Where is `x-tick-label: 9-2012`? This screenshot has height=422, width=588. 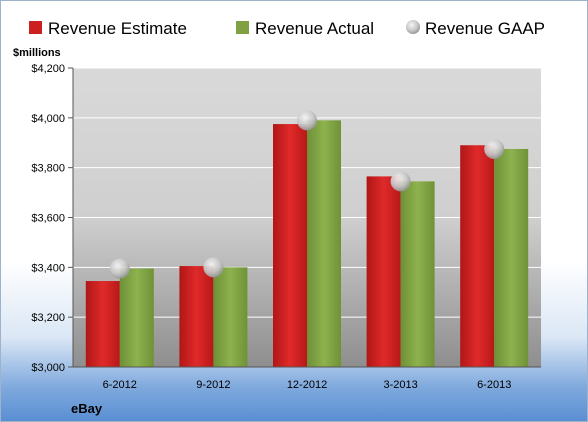
x-tick-label: 9-2012 is located at coordinates (213, 385).